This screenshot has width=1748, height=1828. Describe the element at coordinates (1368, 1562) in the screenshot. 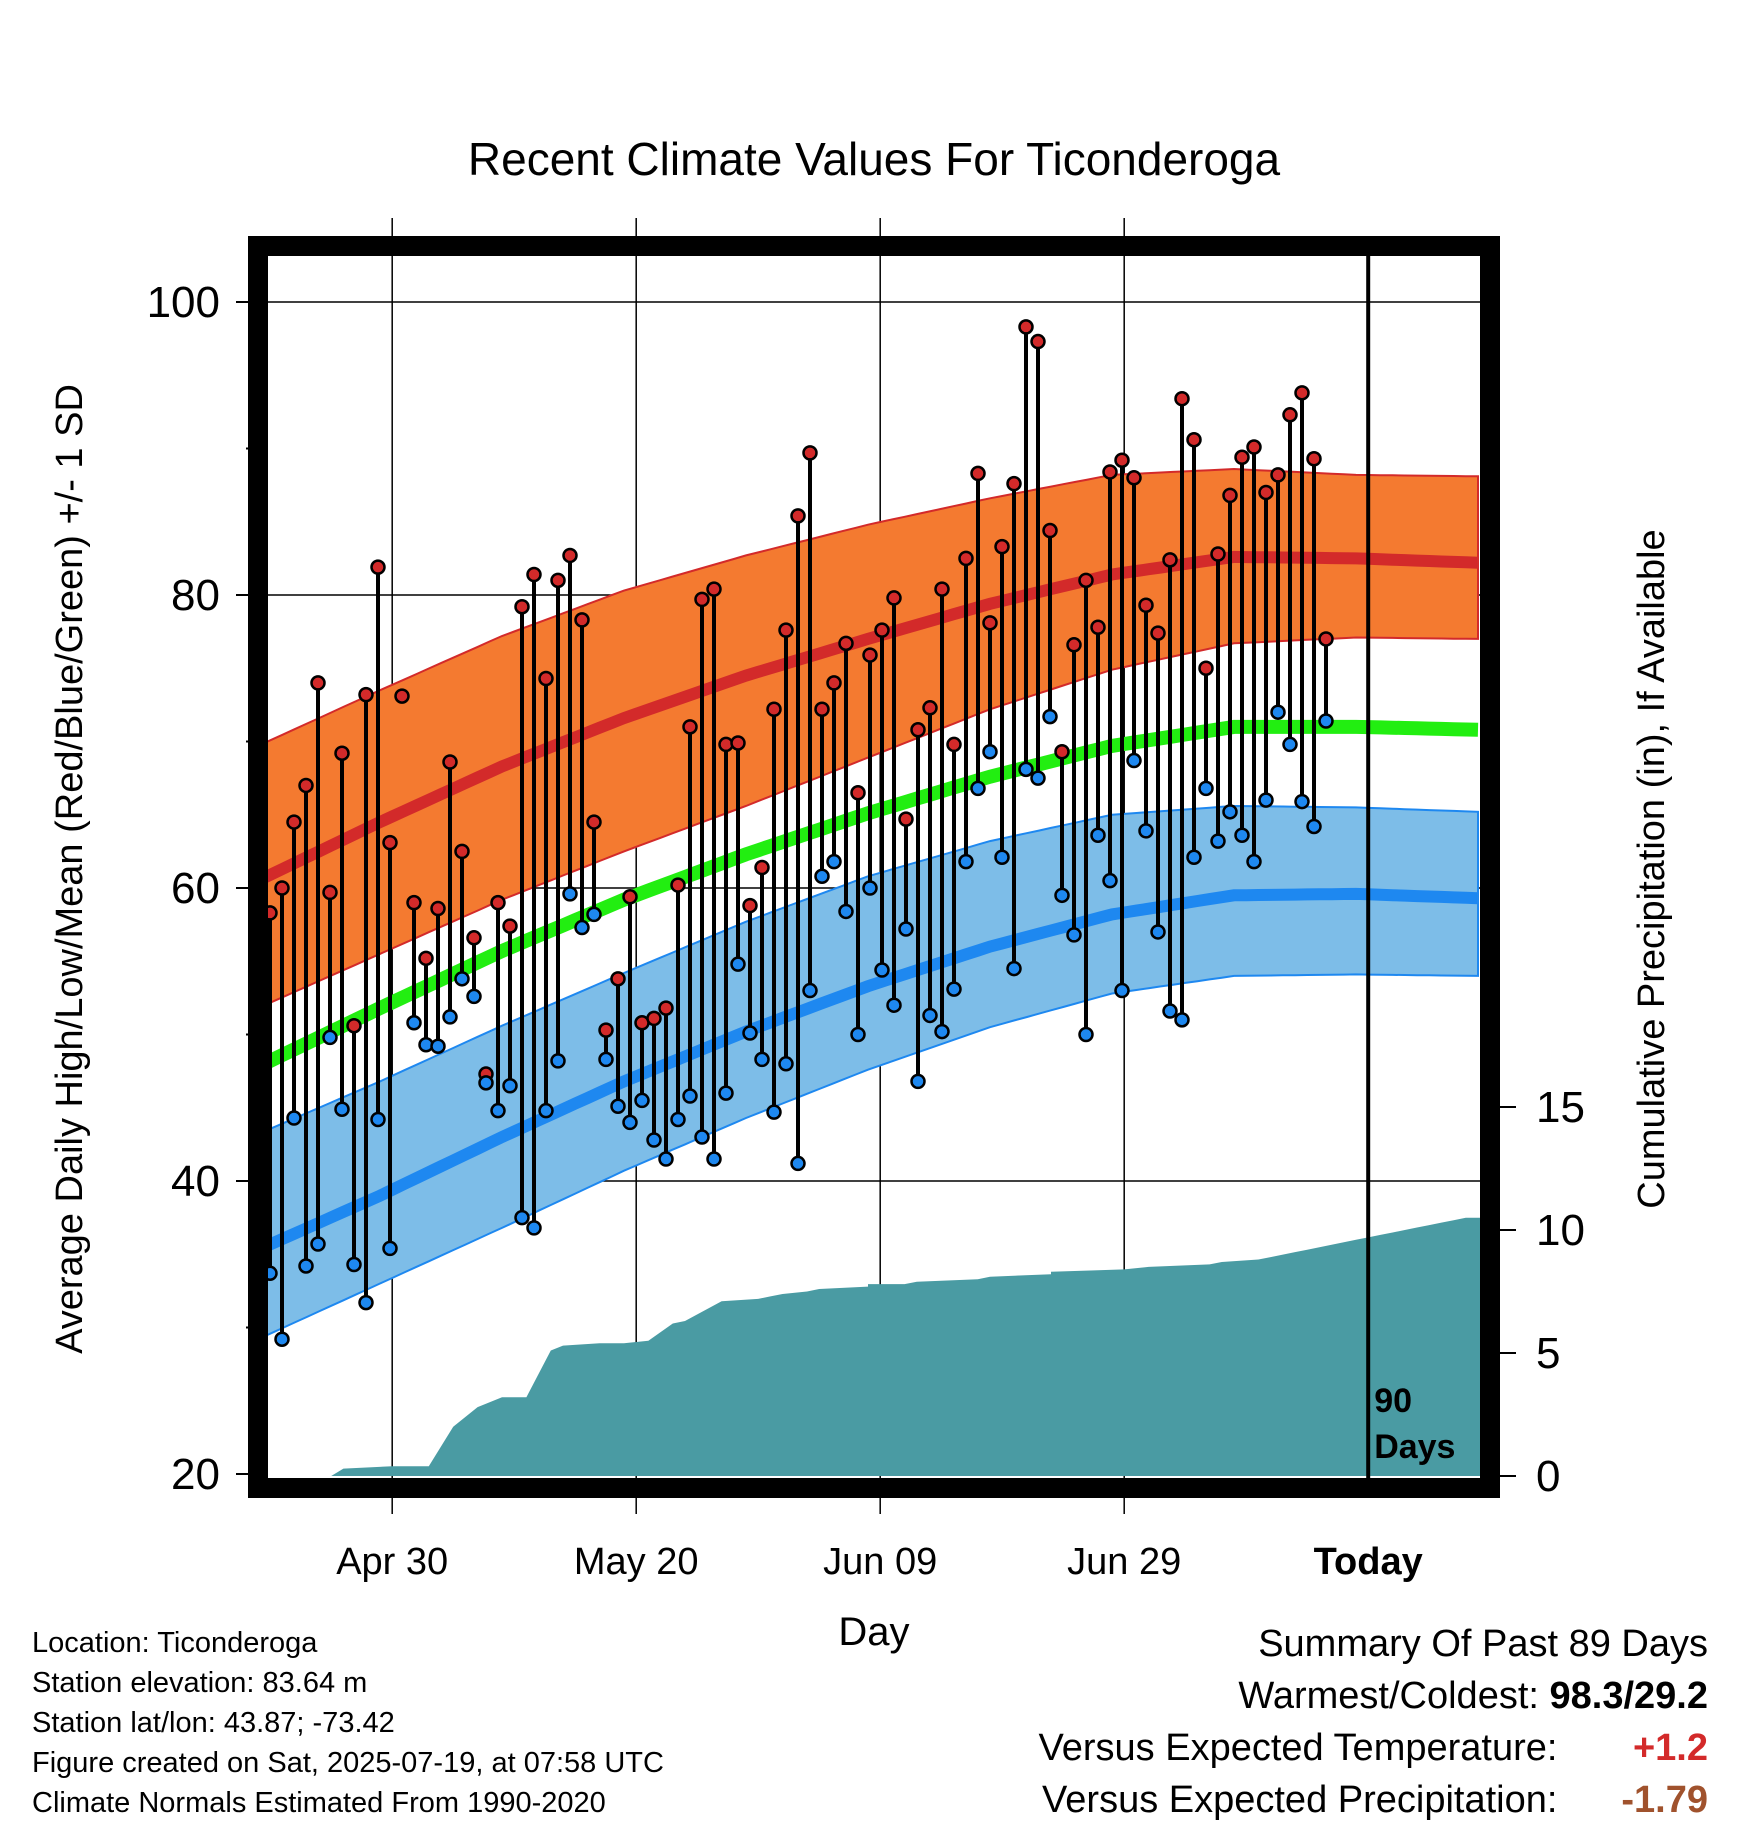

I see `x-tick-label: Today` at that location.